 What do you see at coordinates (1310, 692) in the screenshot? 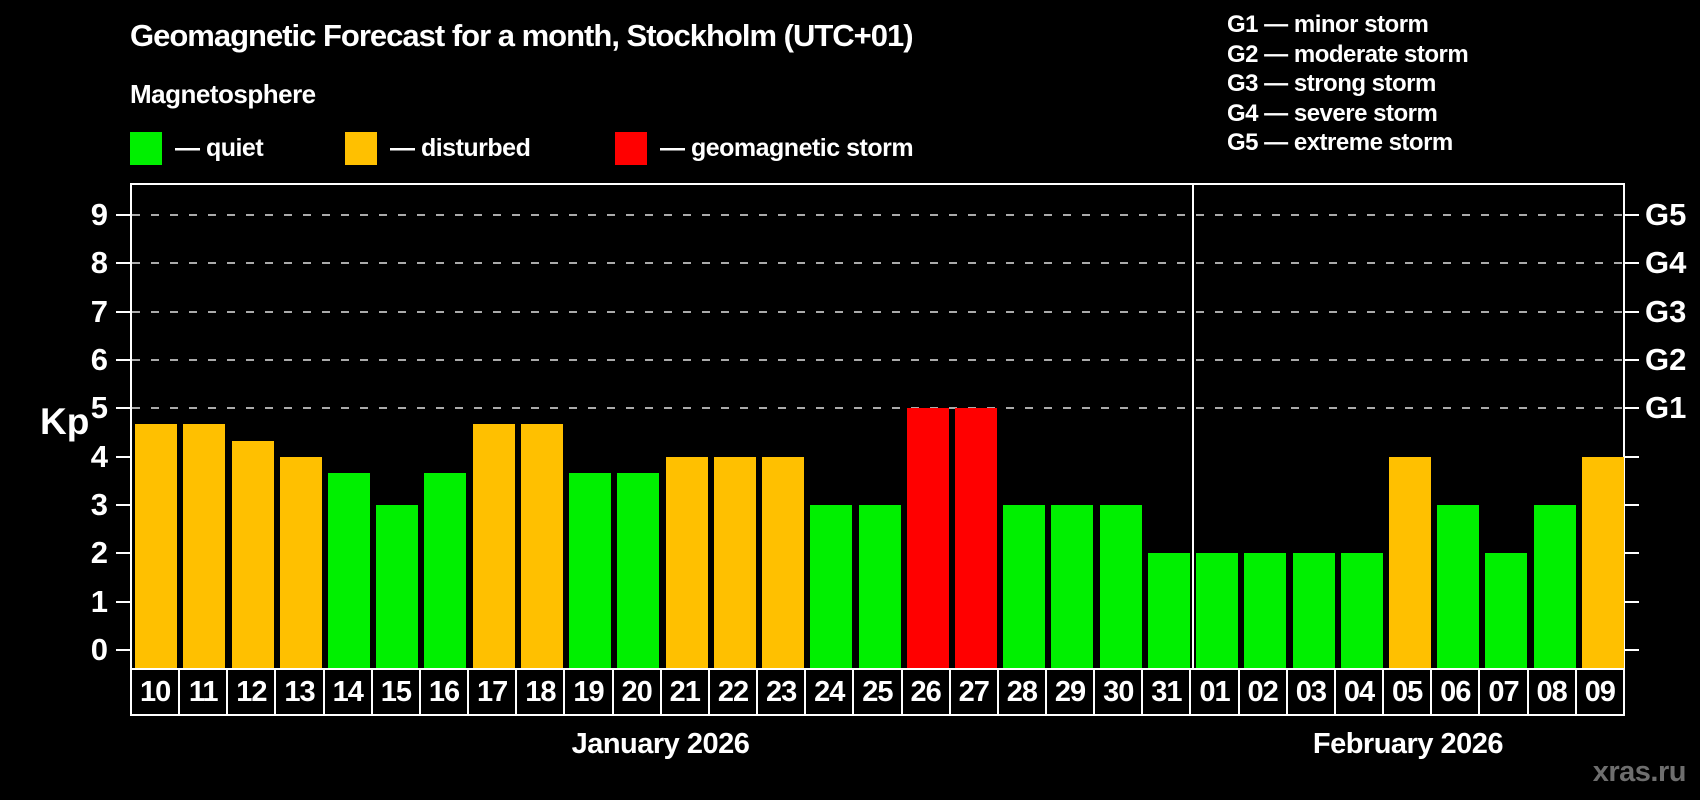
I see `day-label-03: 03` at bounding box center [1310, 692].